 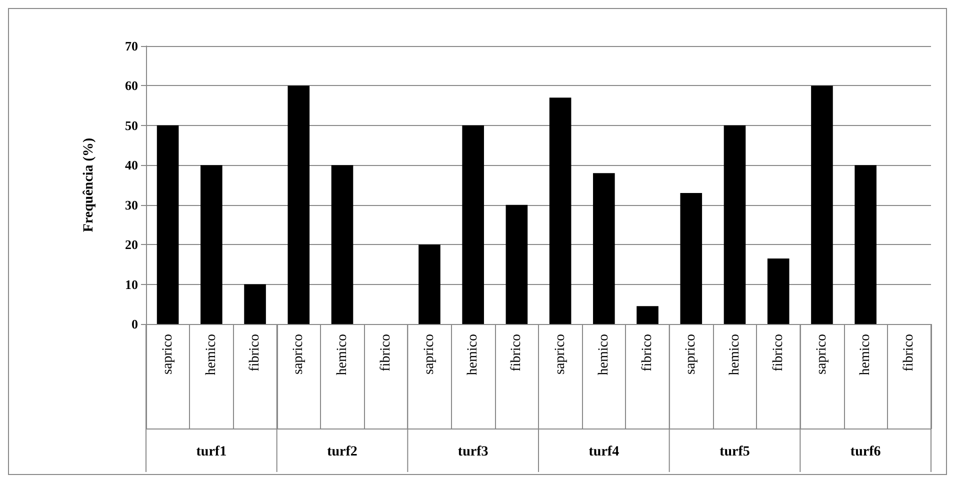 What do you see at coordinates (131, 46) in the screenshot?
I see `y-tick-label: 70` at bounding box center [131, 46].